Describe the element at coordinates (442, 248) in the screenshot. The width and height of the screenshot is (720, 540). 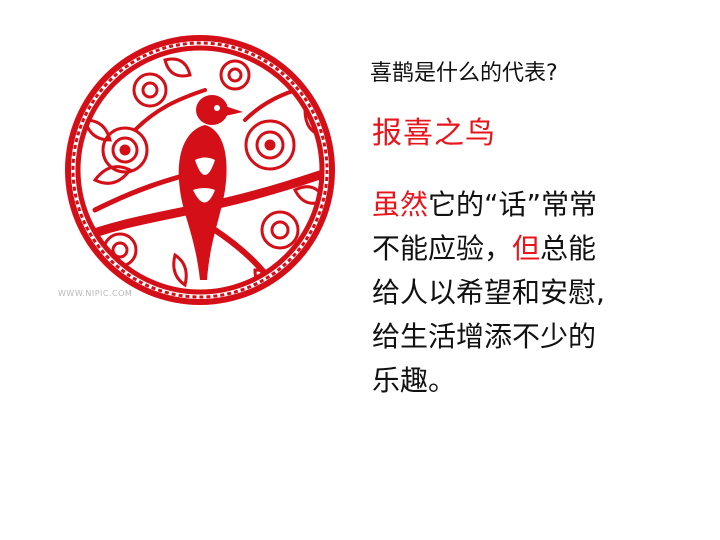
I see `line-text: 不能应验，` at that location.